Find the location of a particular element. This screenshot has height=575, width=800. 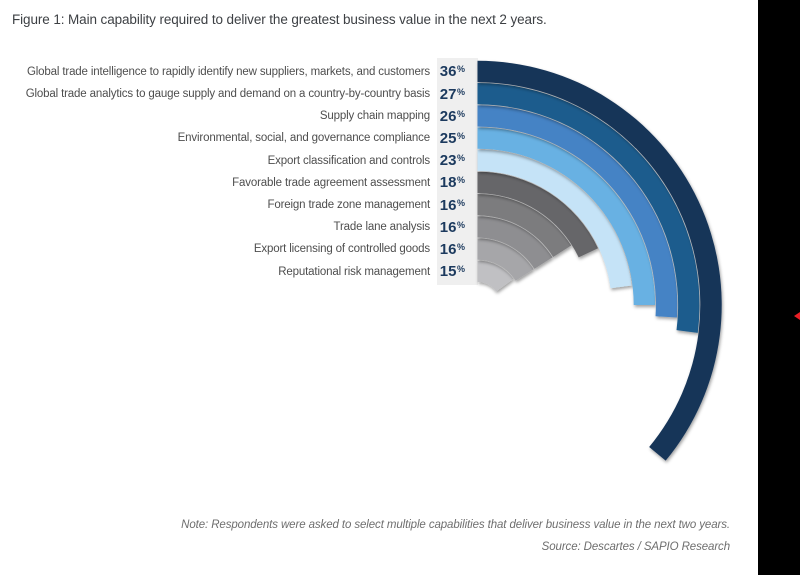

category-row: Supply chain mapping 26% is located at coordinates (239, 116).